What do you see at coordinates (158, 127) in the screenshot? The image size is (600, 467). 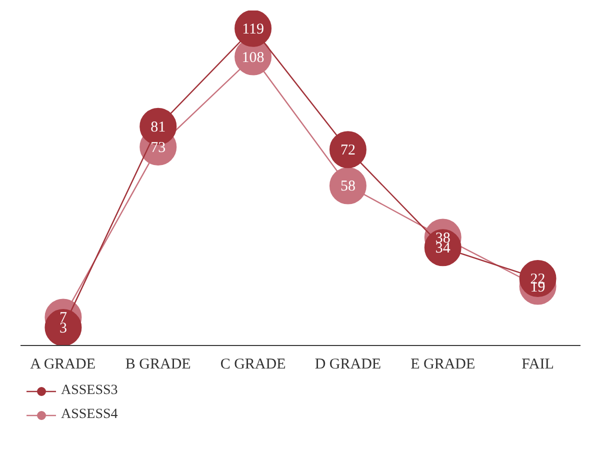 I see `data-label: 81` at bounding box center [158, 127].